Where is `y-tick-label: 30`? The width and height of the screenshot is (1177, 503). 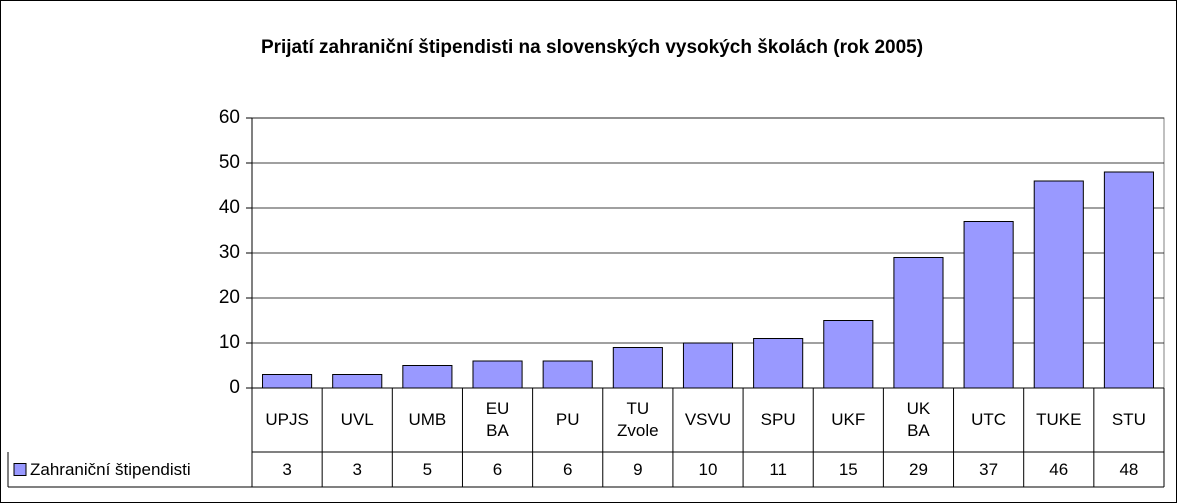
y-tick-label: 30 is located at coordinates (229, 252).